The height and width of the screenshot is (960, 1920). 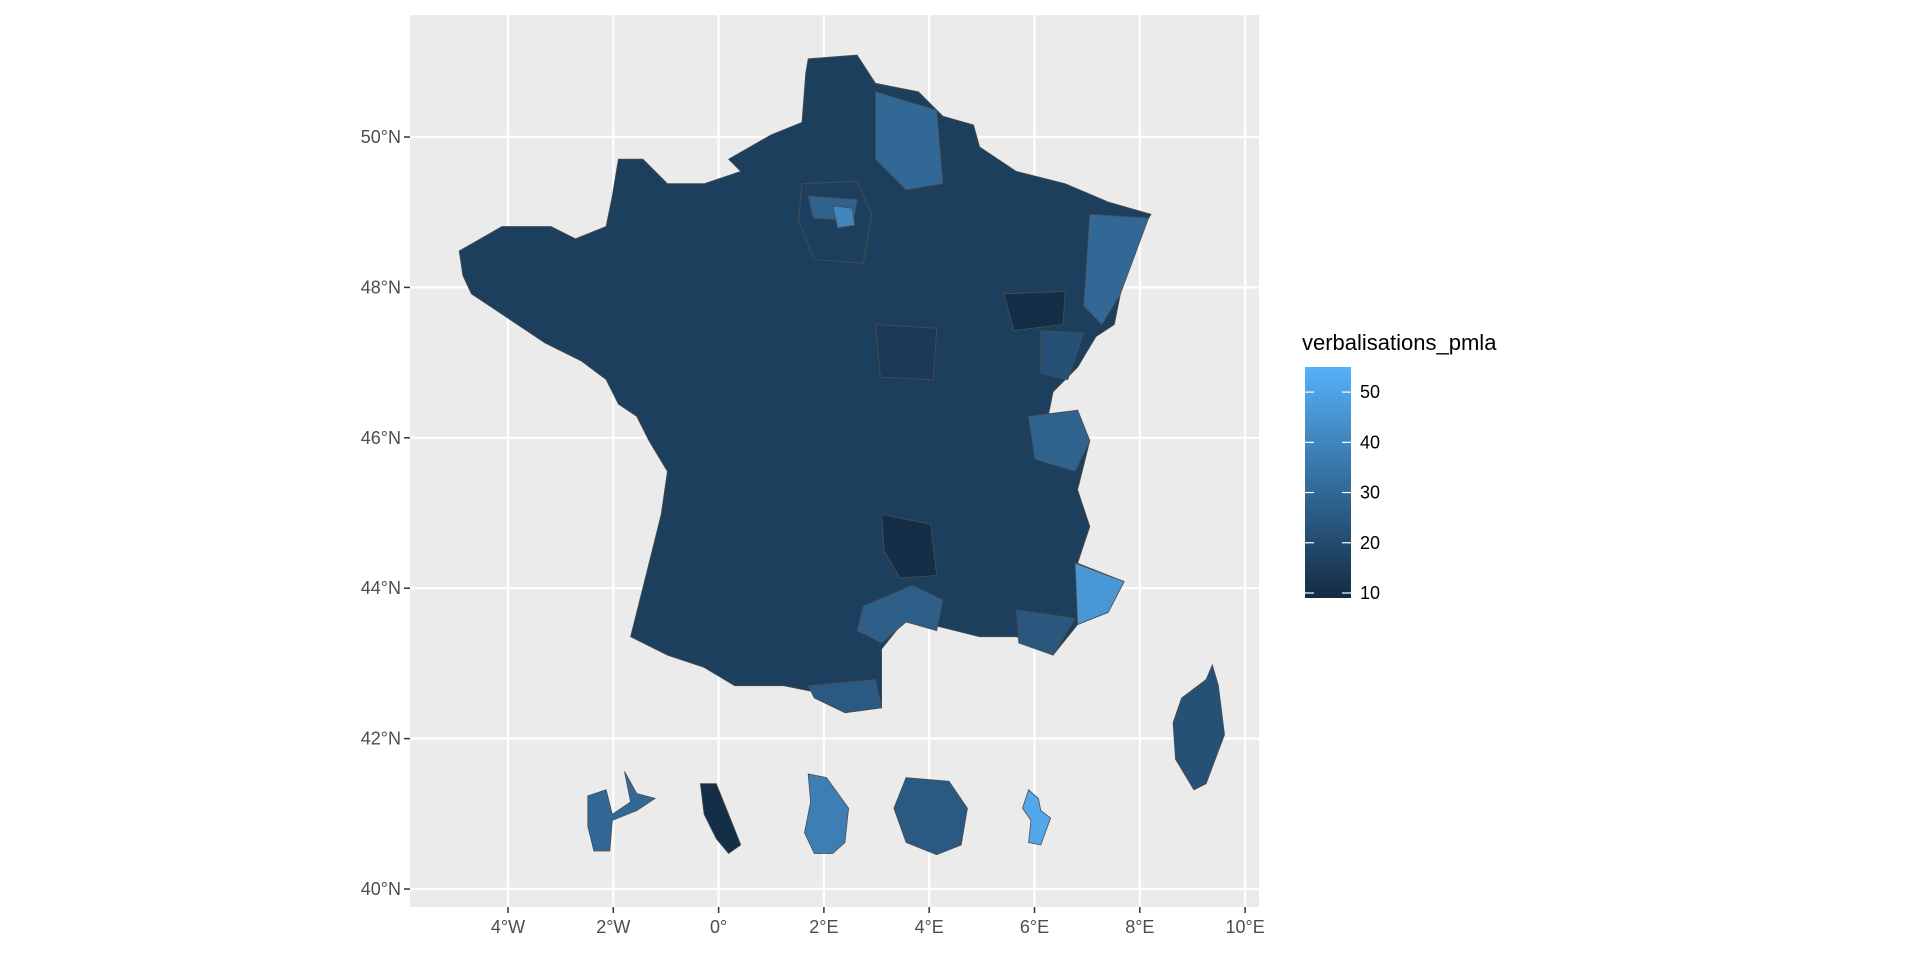 What do you see at coordinates (381, 438) in the screenshot?
I see `y-tick-label: 46°N` at bounding box center [381, 438].